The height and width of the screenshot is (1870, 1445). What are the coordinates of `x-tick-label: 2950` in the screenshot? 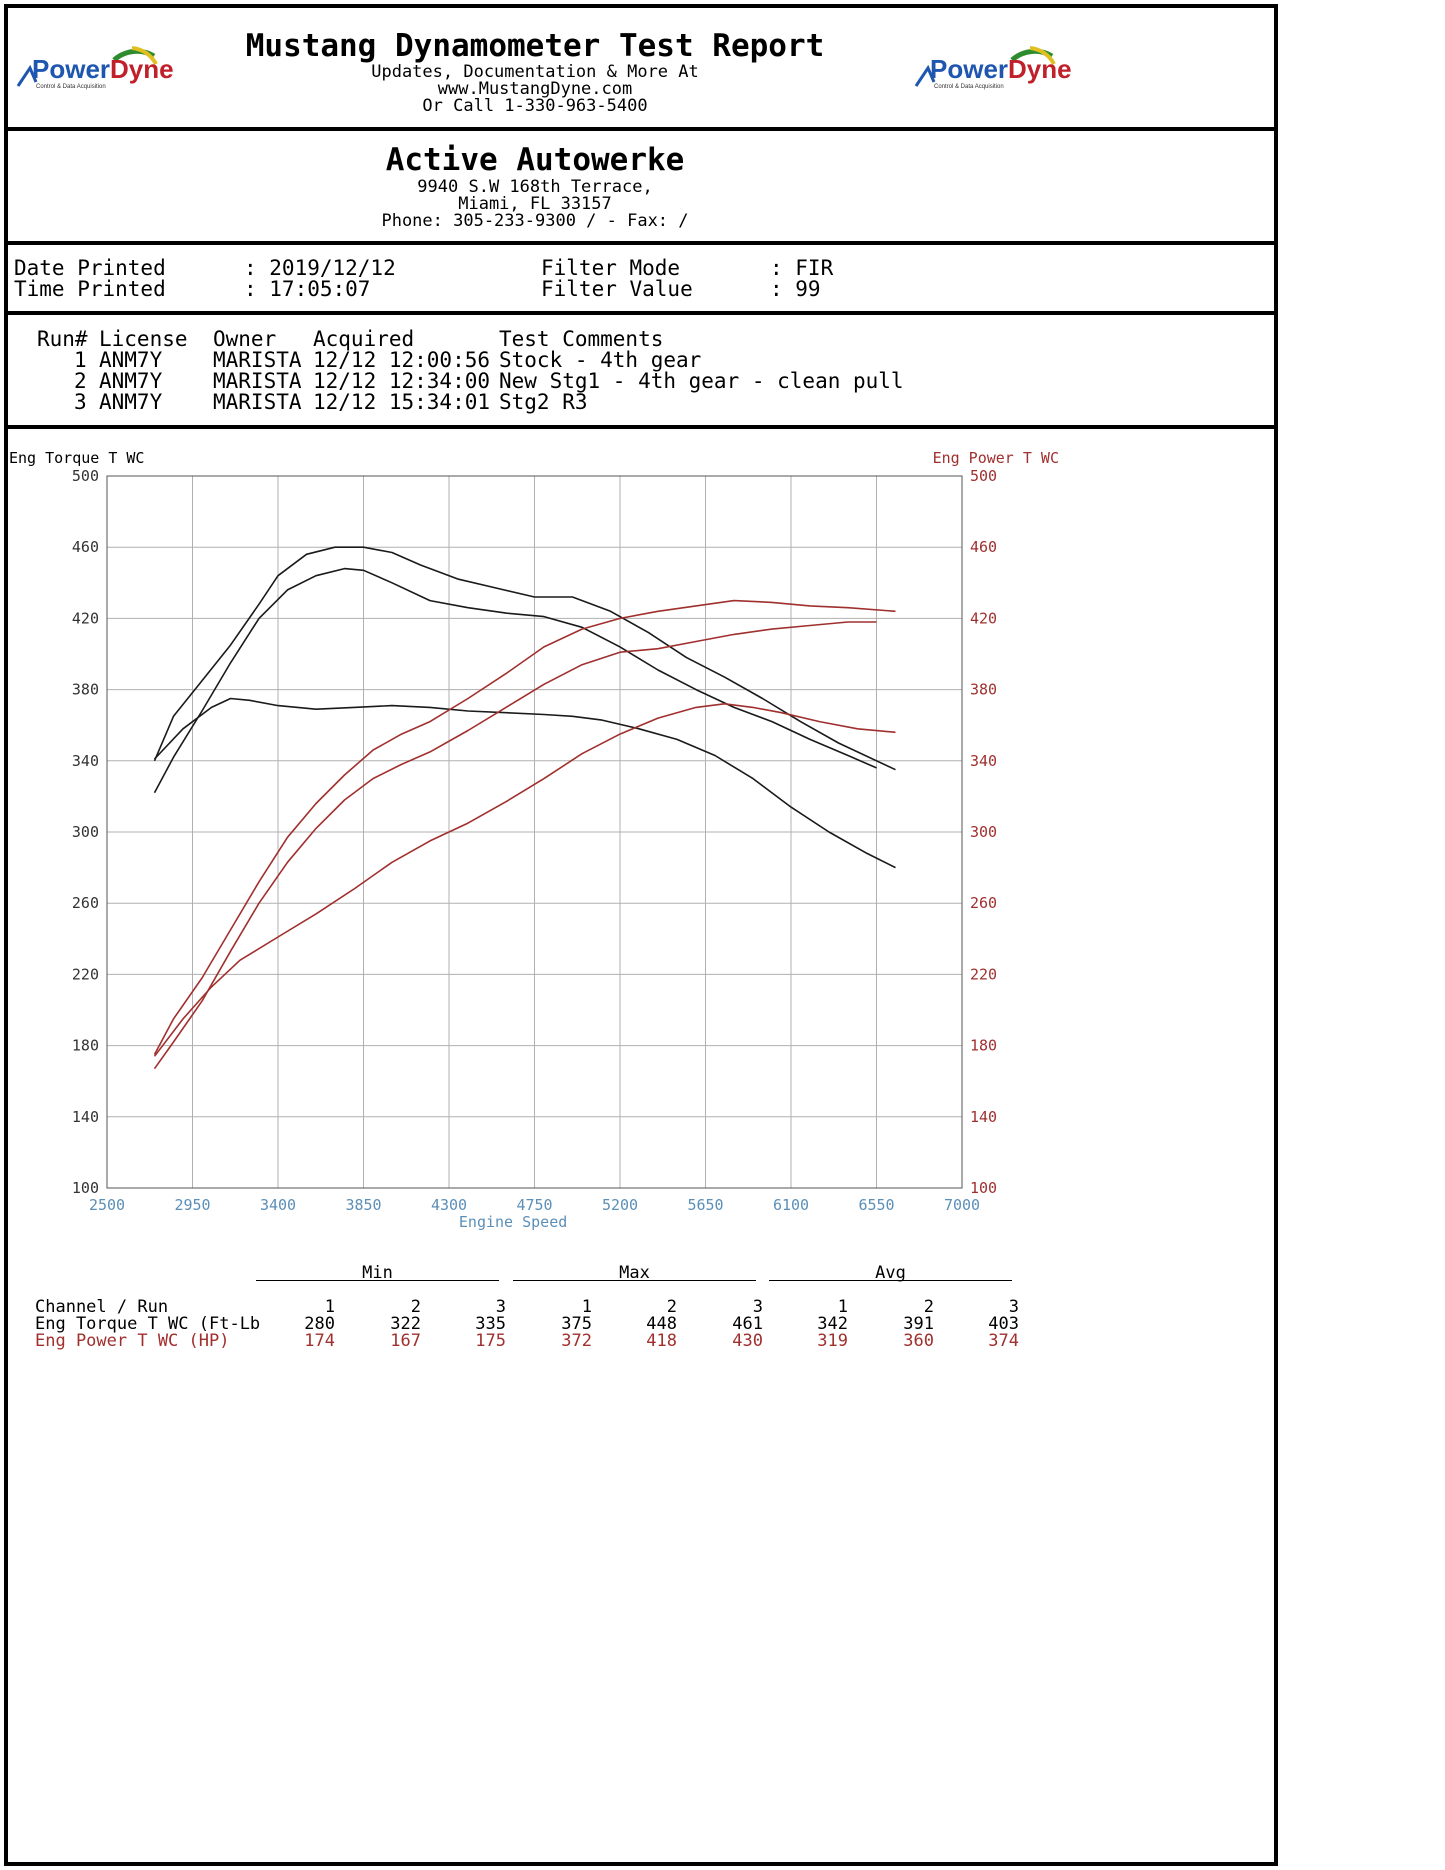 It's located at (192, 1205).